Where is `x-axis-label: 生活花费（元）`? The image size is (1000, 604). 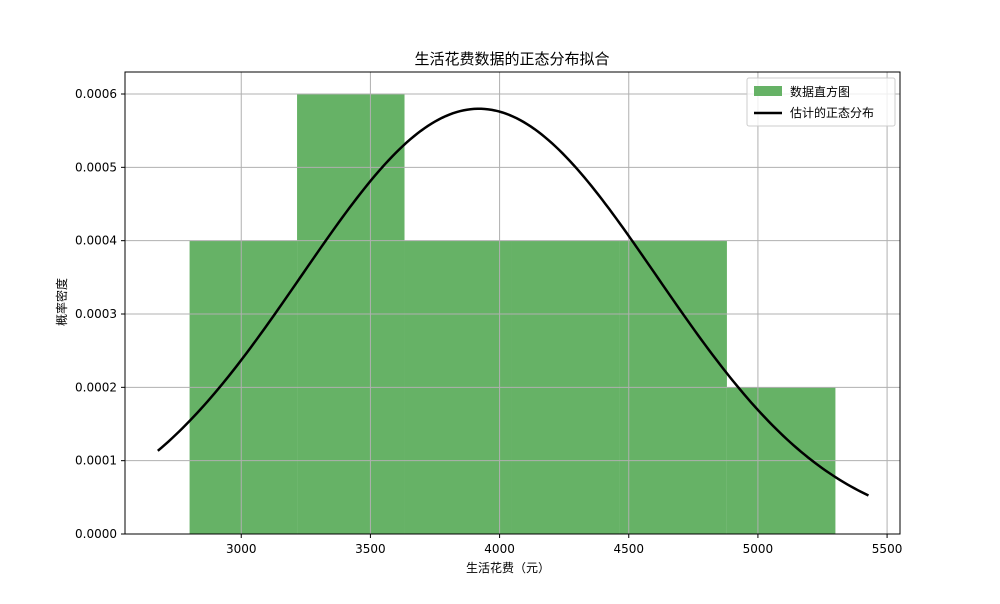 x-axis-label: 生活花费（元） is located at coordinates (508, 567).